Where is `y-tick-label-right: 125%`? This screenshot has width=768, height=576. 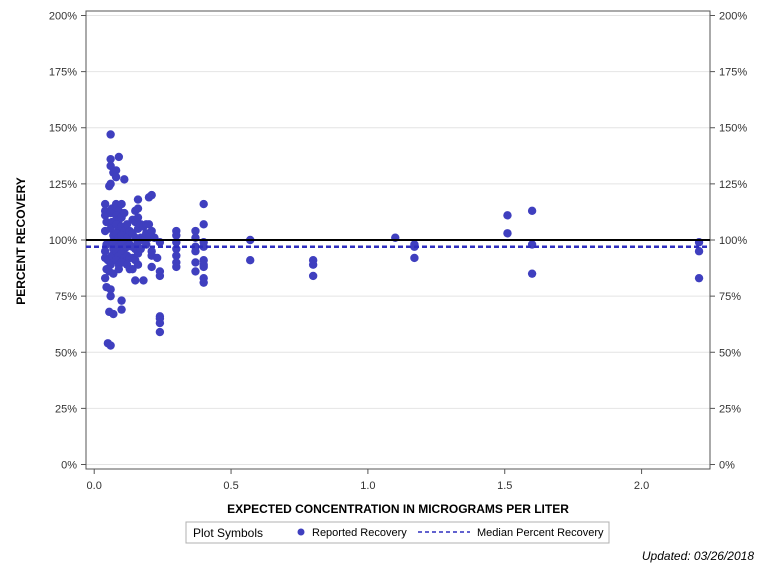
y-tick-label-right: 125% is located at coordinates (733, 185).